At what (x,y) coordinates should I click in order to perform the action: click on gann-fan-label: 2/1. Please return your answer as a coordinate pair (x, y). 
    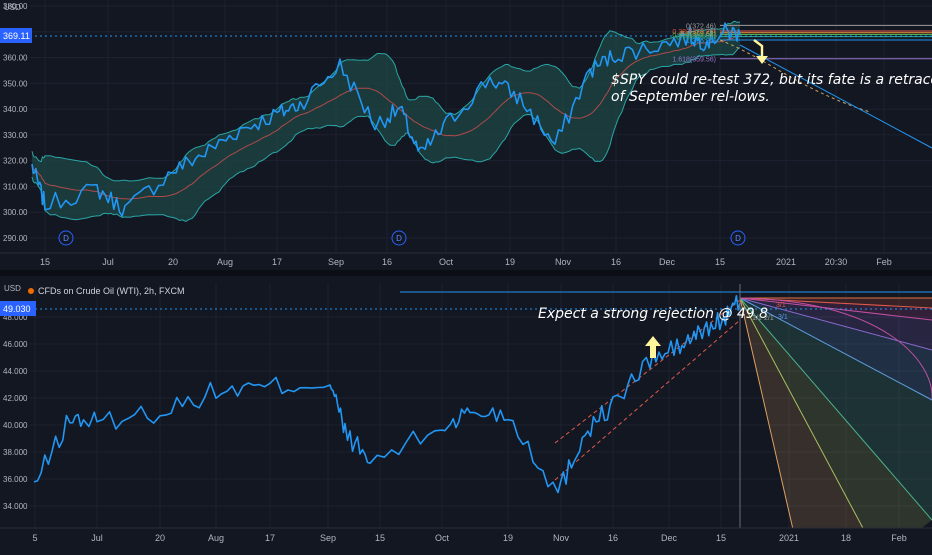
    Looking at the image, I should click on (769, 318).